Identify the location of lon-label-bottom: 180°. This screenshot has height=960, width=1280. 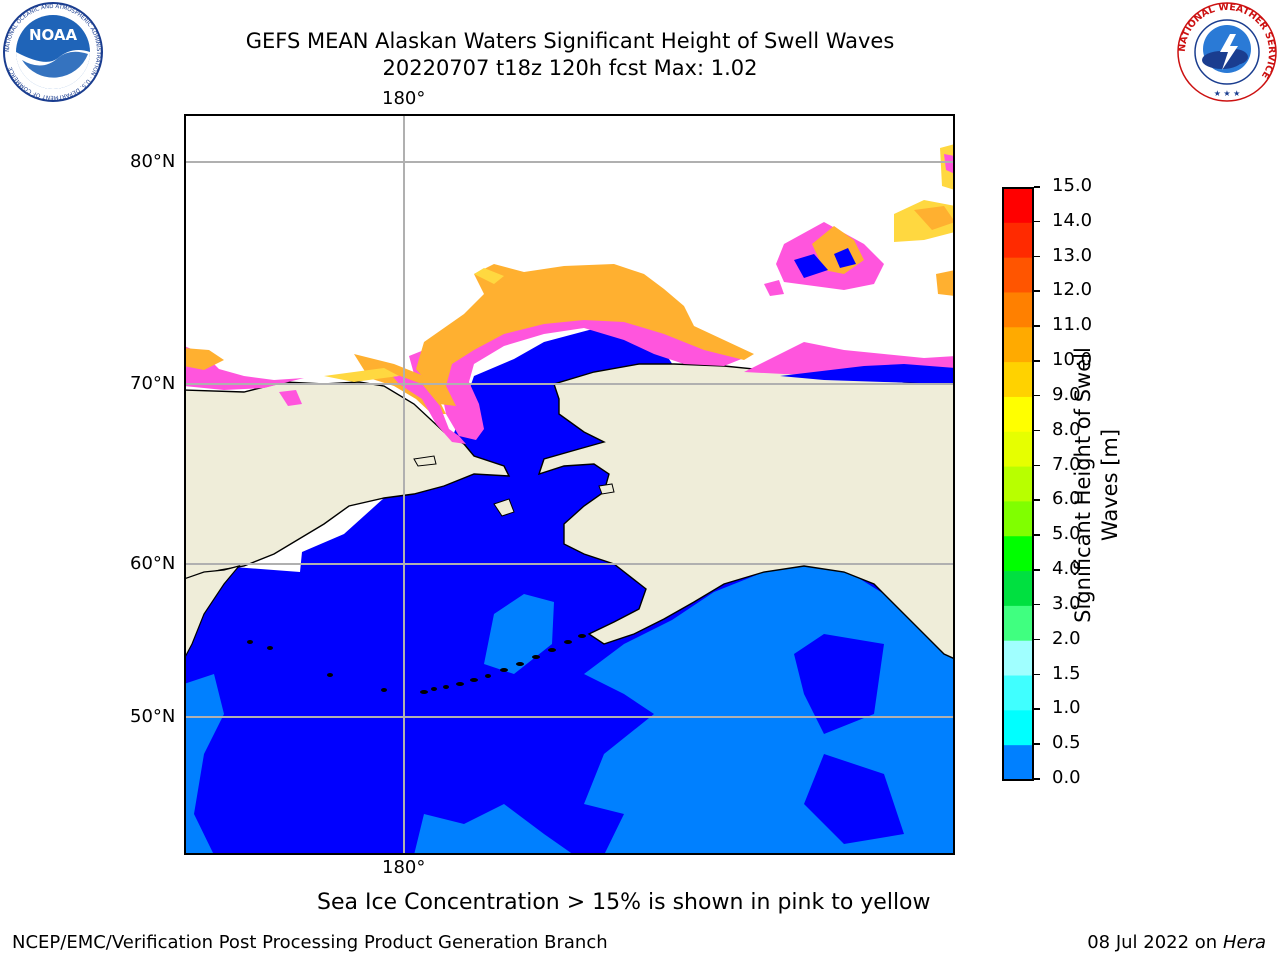
(404, 867).